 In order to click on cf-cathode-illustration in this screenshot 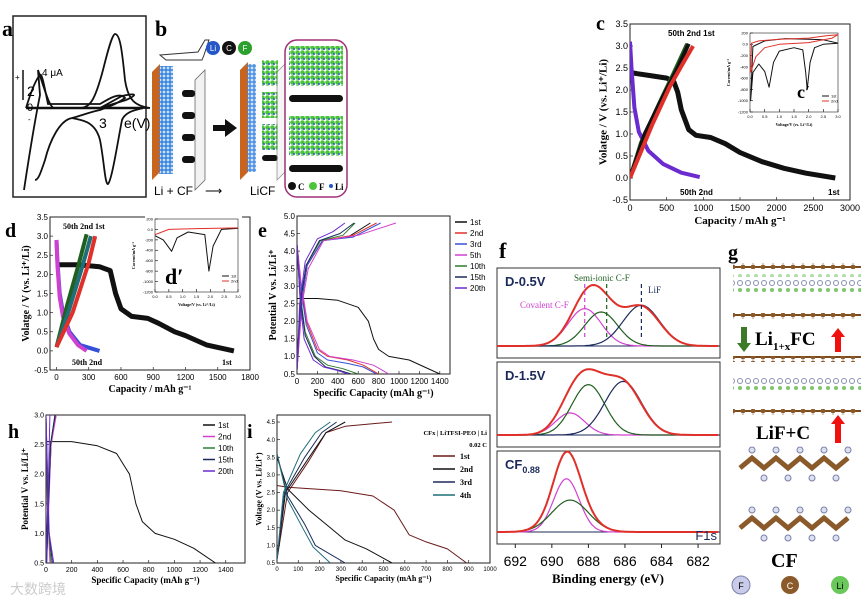, I will do `click(194, 130)`.